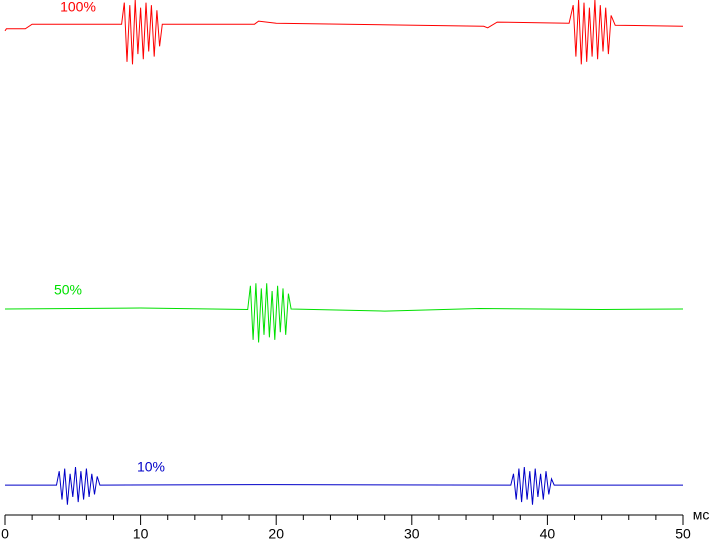 This screenshot has width=711, height=542. Describe the element at coordinates (5, 534) in the screenshot. I see `x-tick-label: 0` at that location.